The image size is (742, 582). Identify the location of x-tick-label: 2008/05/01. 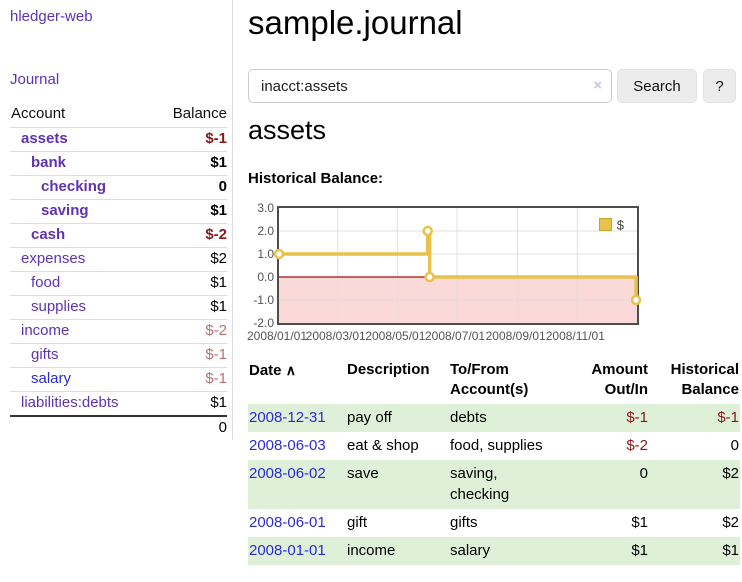
(395, 336).